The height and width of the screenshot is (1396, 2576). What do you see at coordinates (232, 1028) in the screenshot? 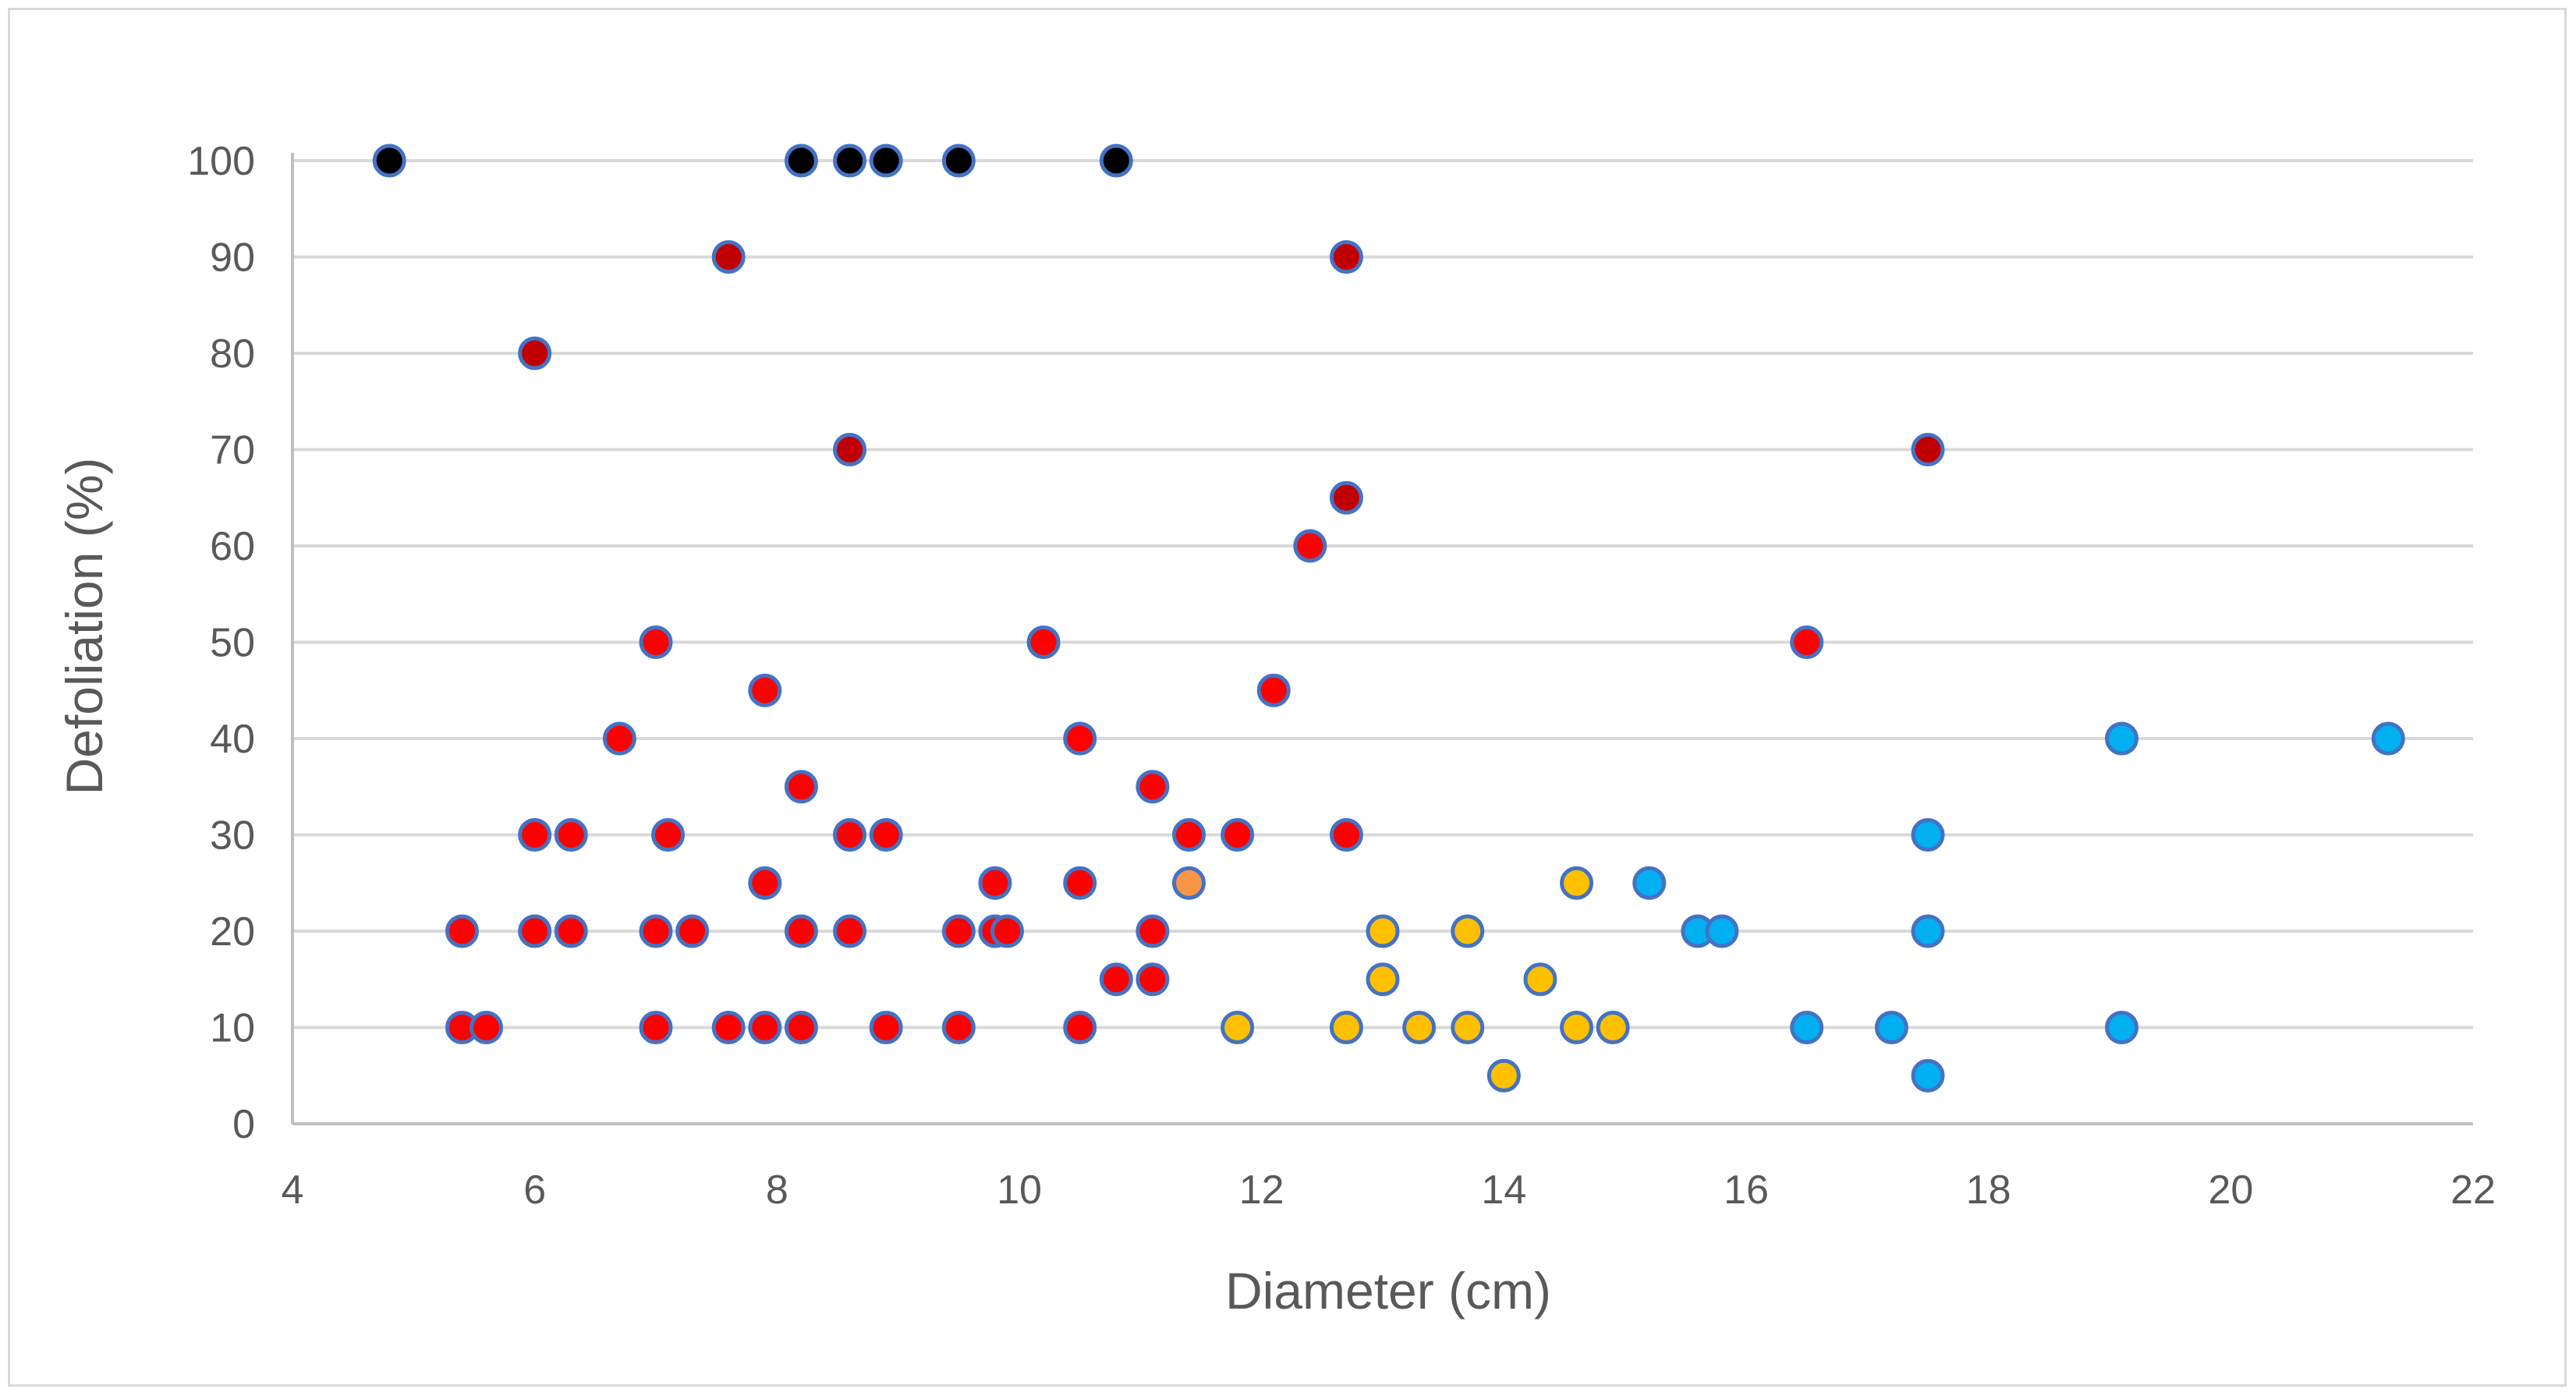
I see `y-tick-label: 10` at bounding box center [232, 1028].